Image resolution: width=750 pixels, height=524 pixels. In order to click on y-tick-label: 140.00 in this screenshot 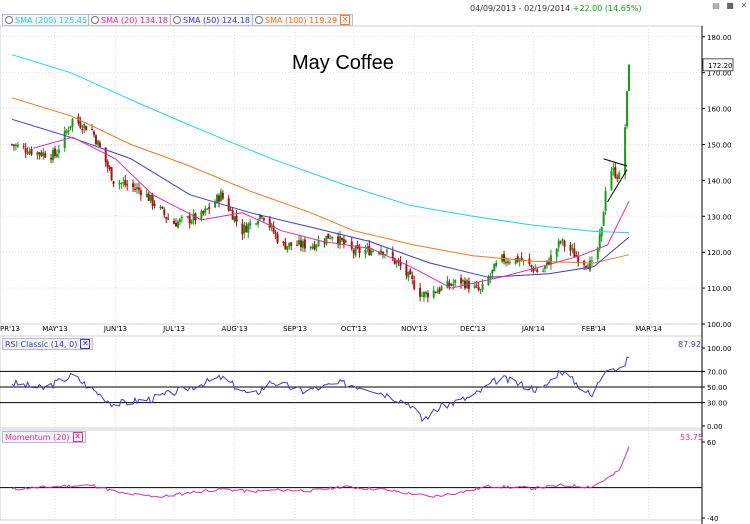, I will do `click(719, 181)`.